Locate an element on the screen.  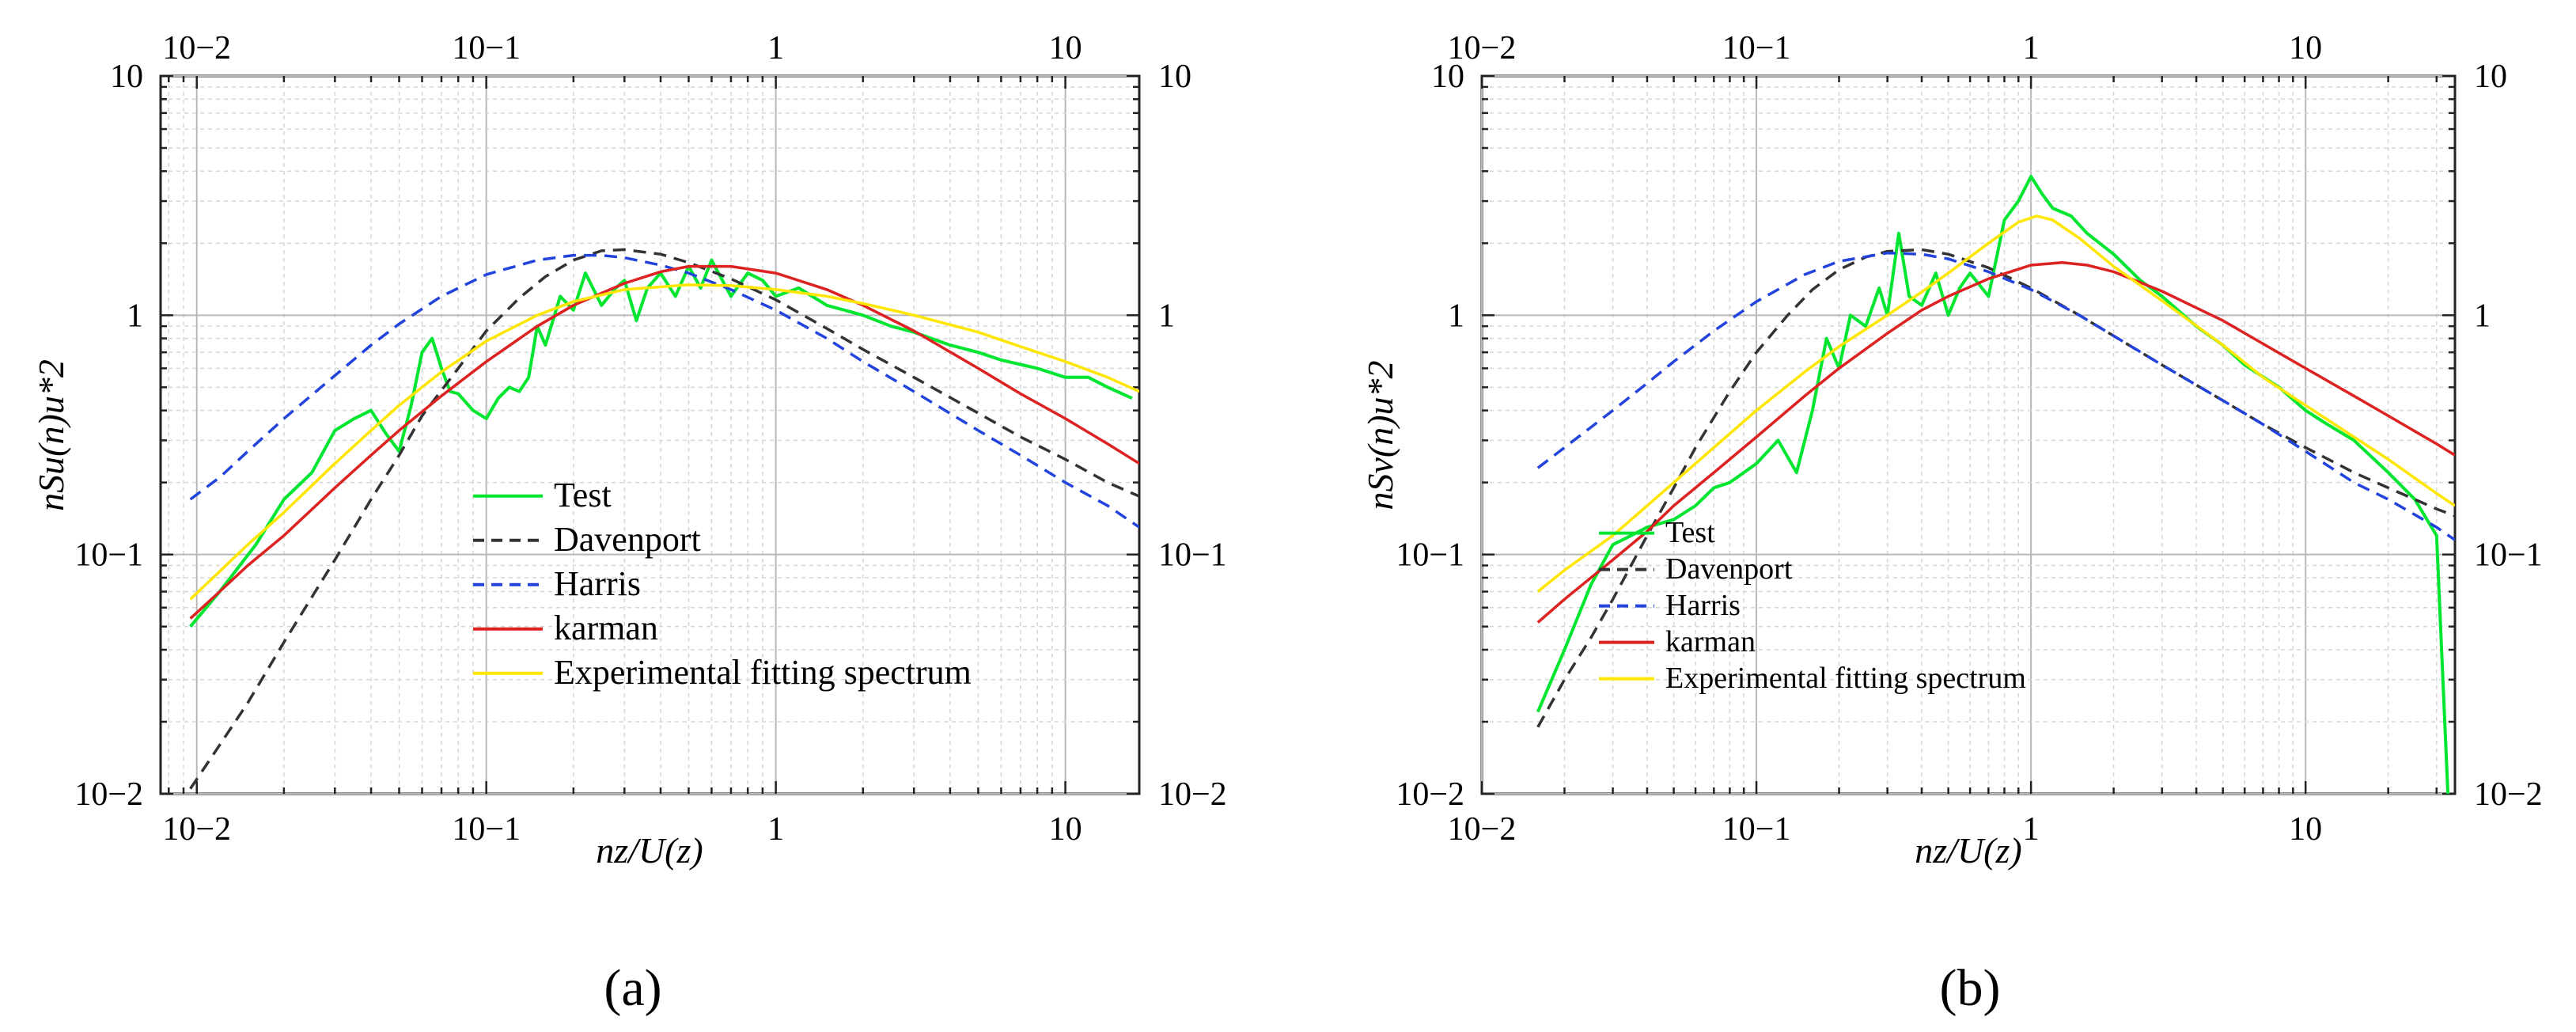
panel-label-b: (b) is located at coordinates (1970, 988).